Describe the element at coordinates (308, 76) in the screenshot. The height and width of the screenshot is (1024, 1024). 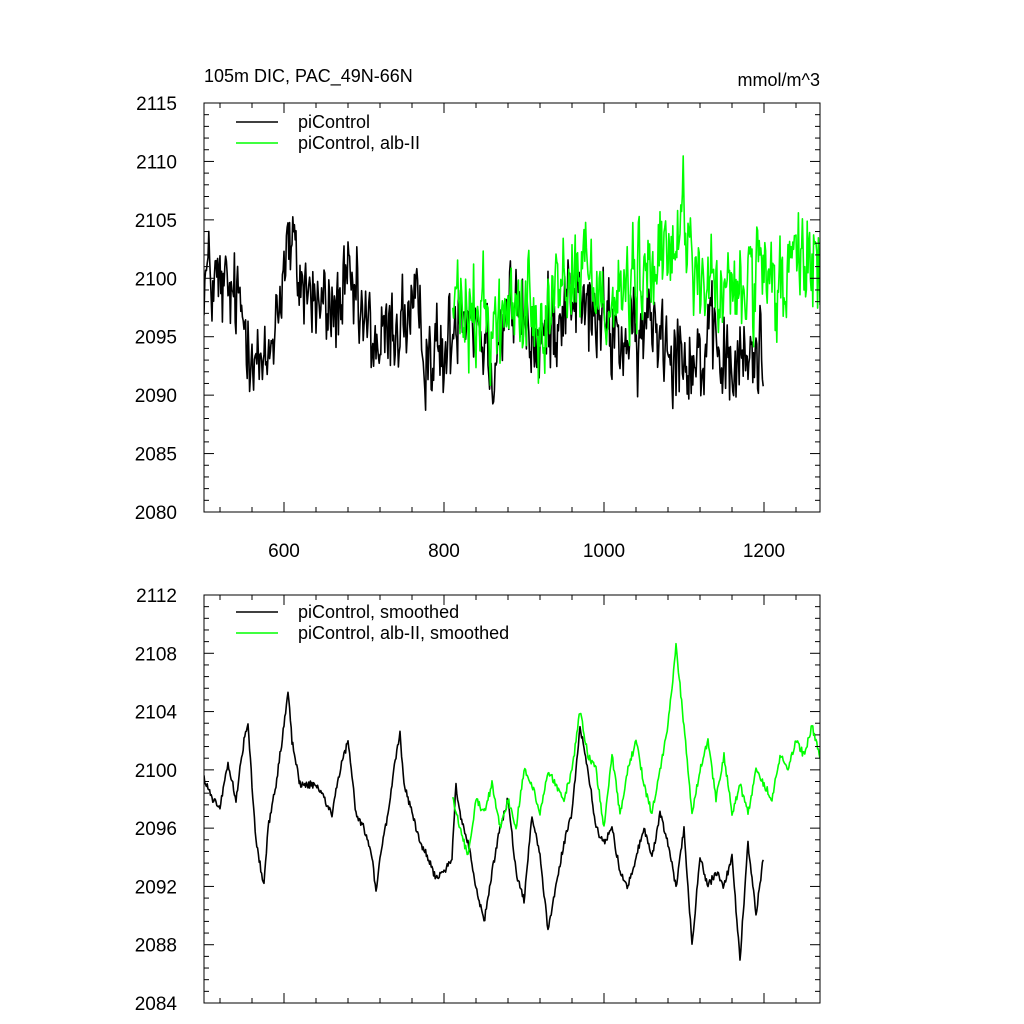
I see `top-chart-title: 105m DIC, PAC_49N-66N` at that location.